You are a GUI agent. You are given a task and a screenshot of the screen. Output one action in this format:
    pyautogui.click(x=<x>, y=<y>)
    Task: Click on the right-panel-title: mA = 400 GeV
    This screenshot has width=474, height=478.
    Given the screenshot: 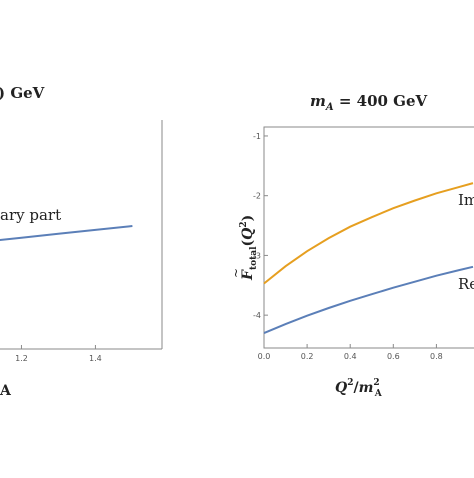 What is the action you would take?
    pyautogui.click(x=369, y=102)
    